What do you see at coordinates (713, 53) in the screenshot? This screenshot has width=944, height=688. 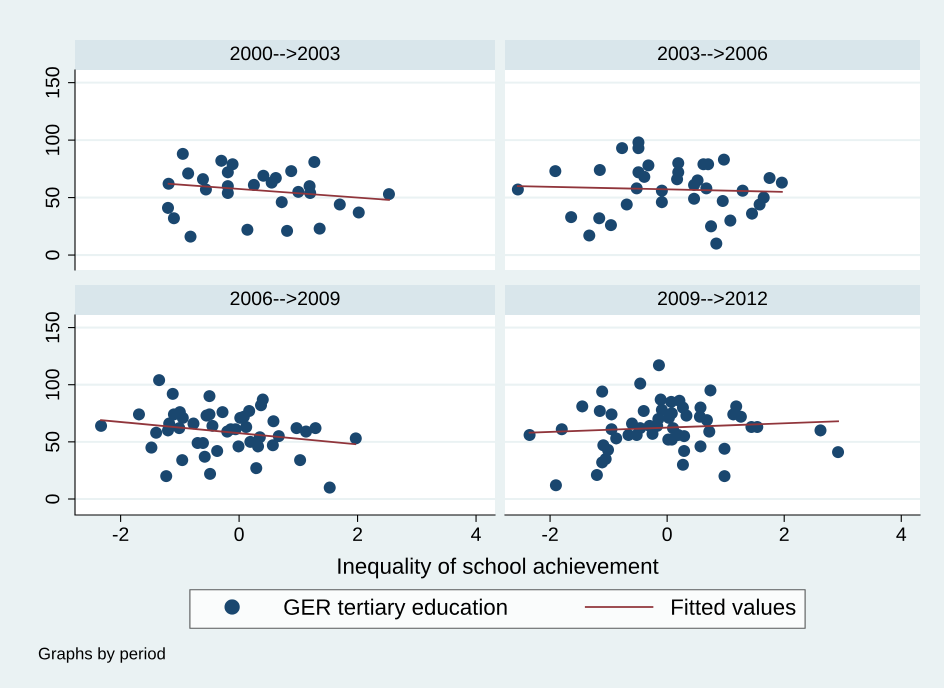 I see `chart-title: 2003-->2006` at bounding box center [713, 53].